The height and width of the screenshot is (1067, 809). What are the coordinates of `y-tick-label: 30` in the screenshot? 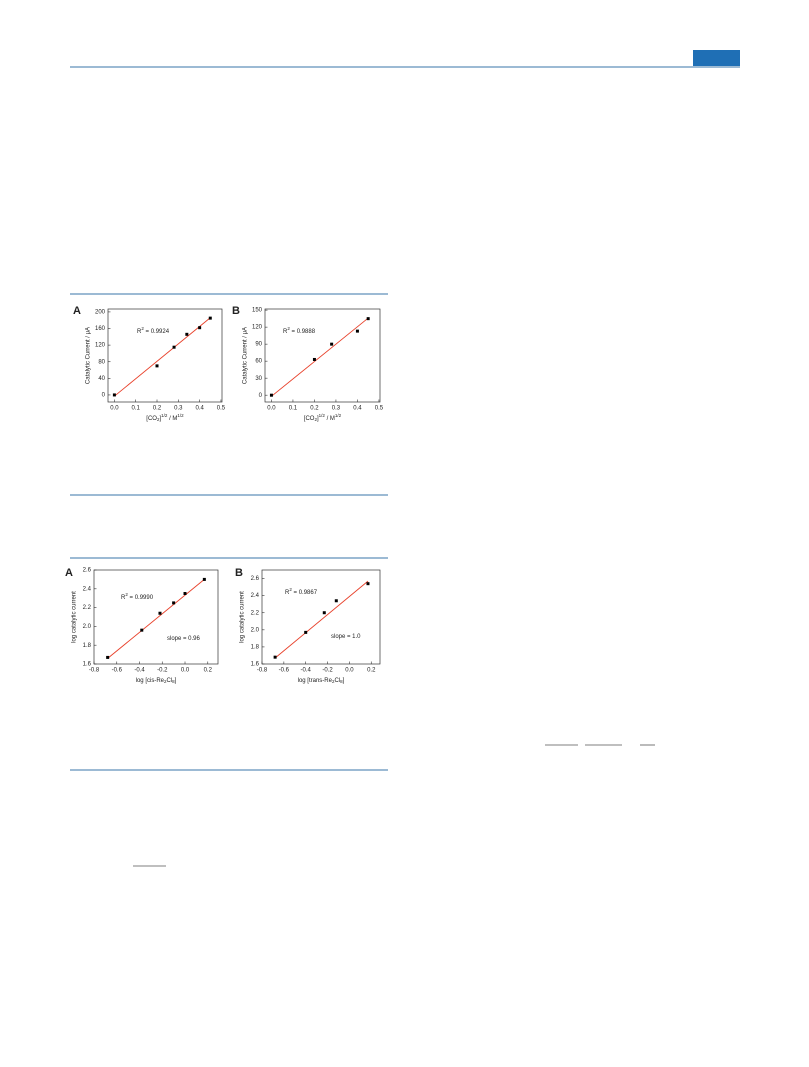 It's located at (258, 379).